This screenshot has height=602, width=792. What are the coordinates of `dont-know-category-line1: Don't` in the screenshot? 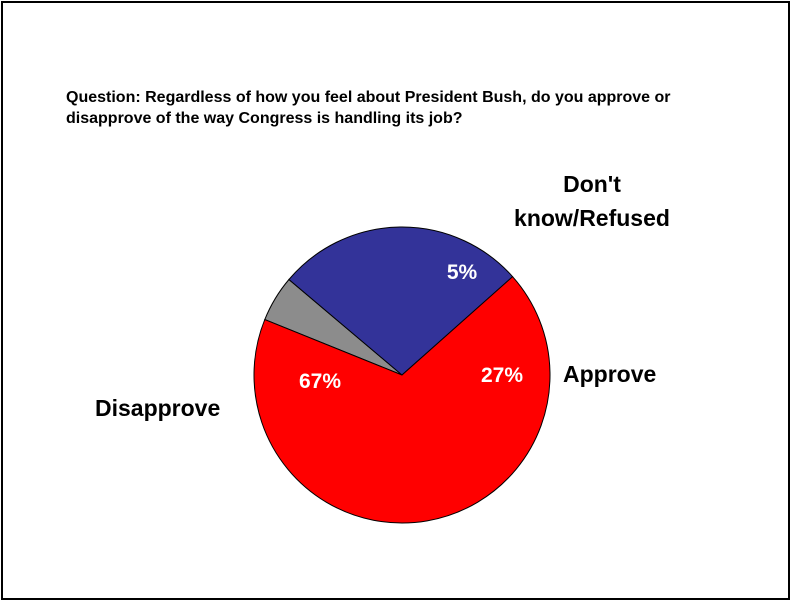 It's located at (592, 184).